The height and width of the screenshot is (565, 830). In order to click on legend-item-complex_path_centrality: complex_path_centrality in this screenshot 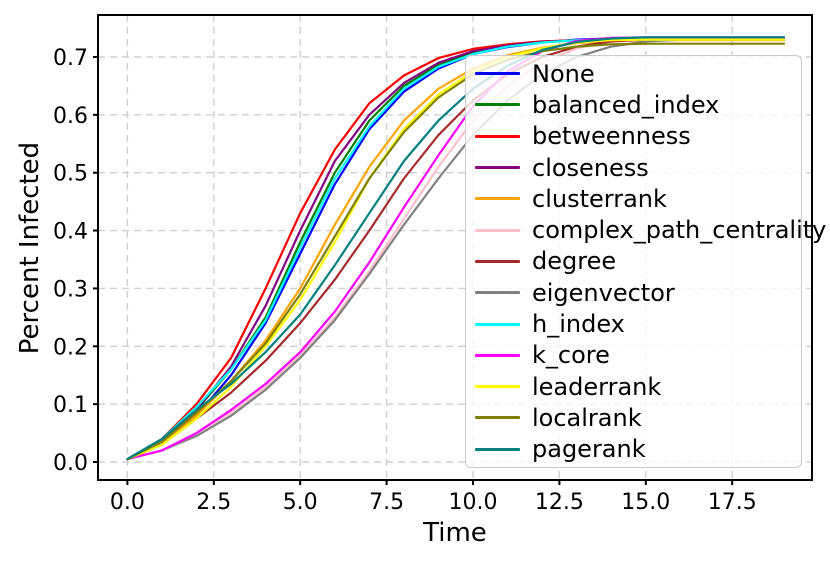, I will do `click(646, 230)`.